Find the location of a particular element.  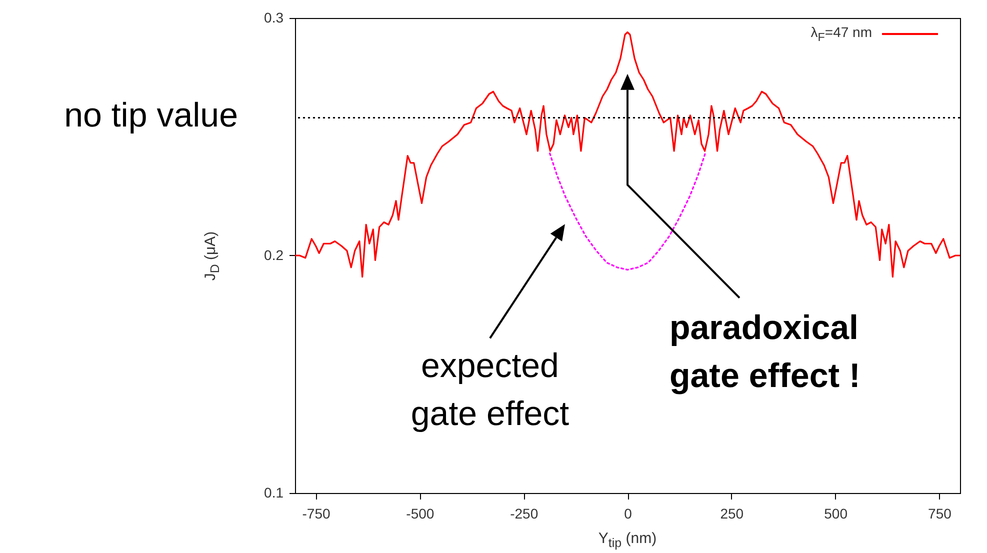

x-tick-label: 500 is located at coordinates (836, 514).